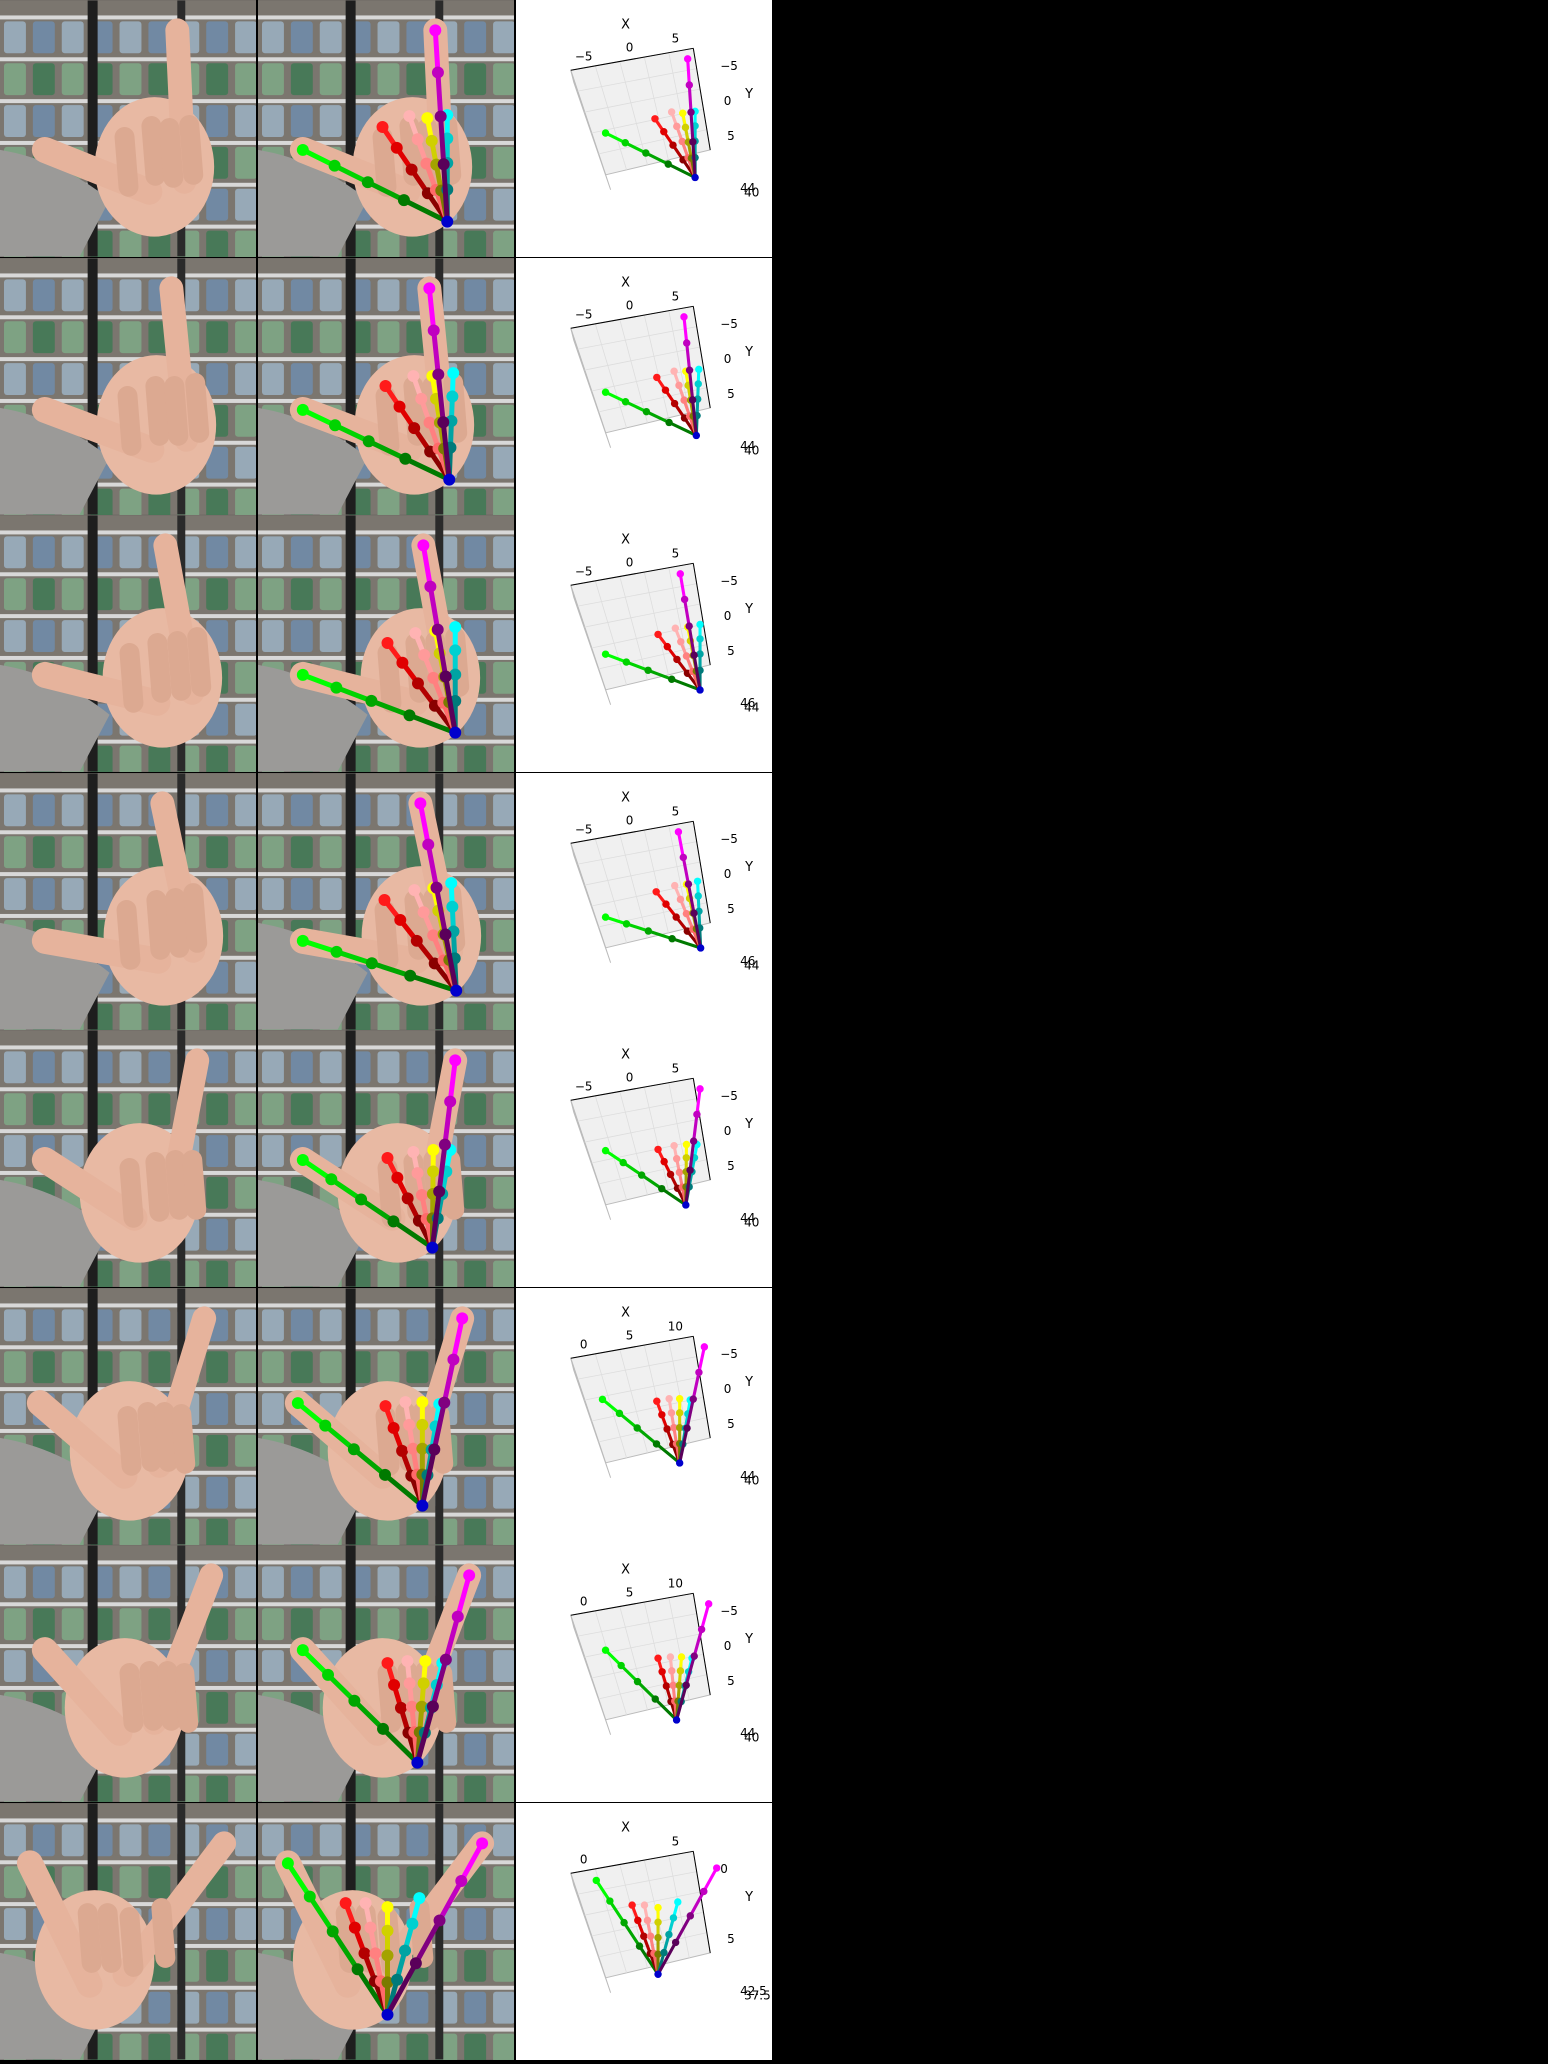 The height and width of the screenshot is (2064, 1548). What do you see at coordinates (584, 571) in the screenshot?
I see `x-tick-label: −5` at bounding box center [584, 571].